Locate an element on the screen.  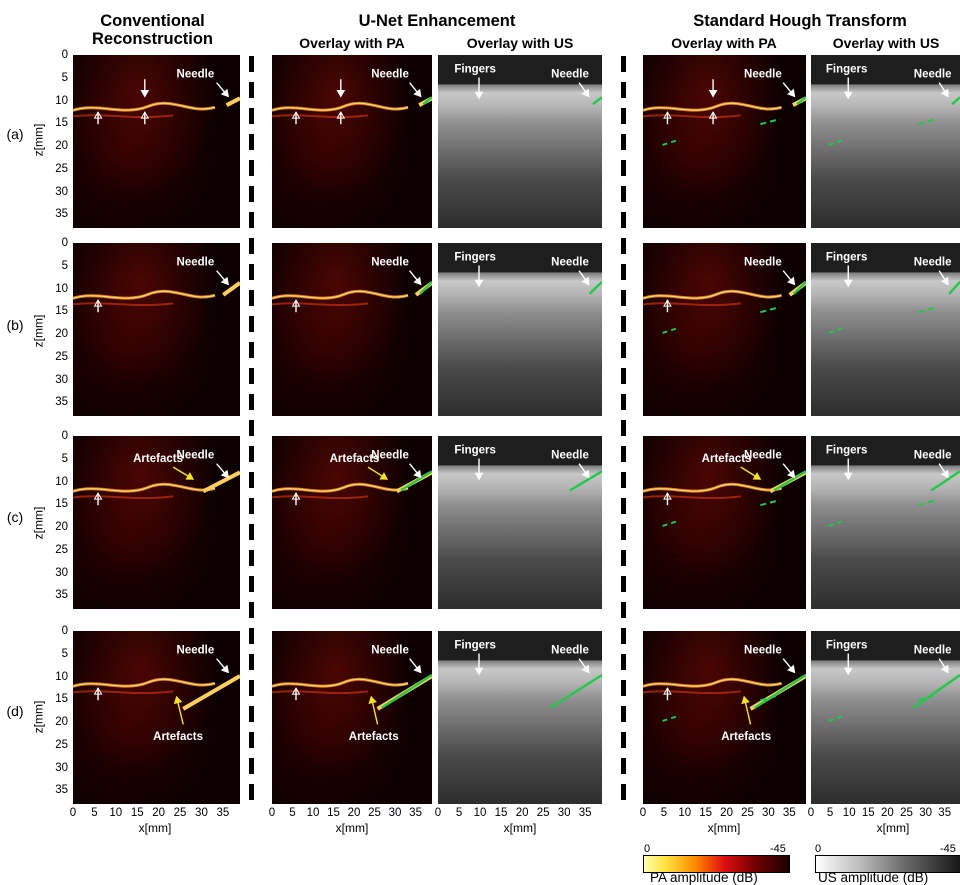
panel-d-conventional: Needle Artefacts is located at coordinates (156, 717).